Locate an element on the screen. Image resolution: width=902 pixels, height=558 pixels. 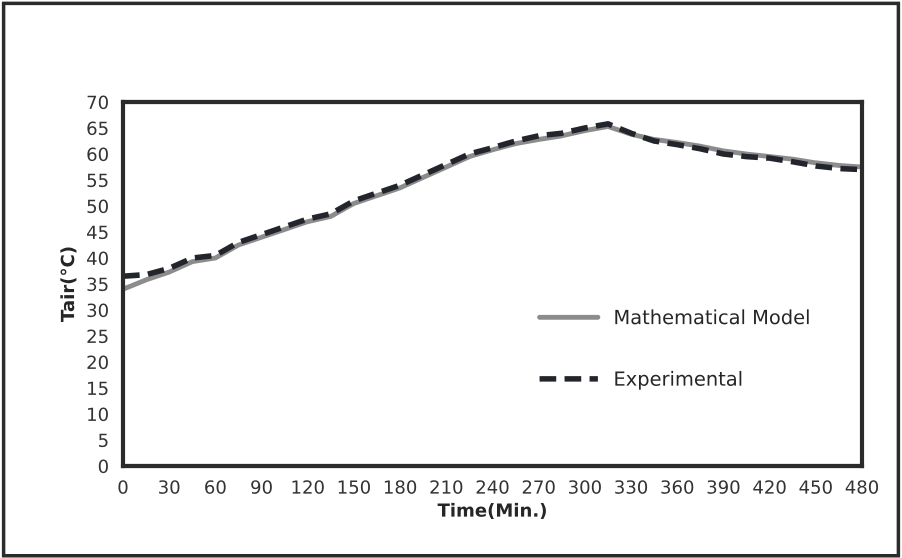
y-tick-label: 70 is located at coordinates (98, 102).